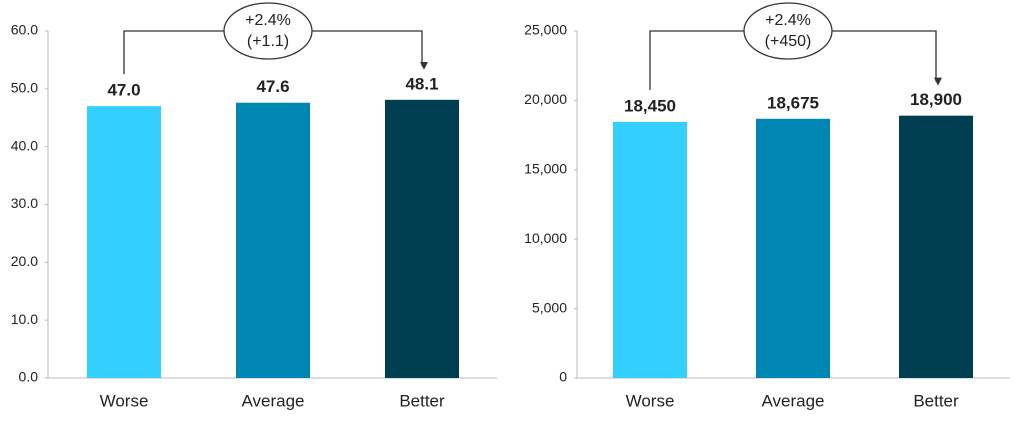 The height and width of the screenshot is (421, 1024). What do you see at coordinates (788, 41) in the screenshot?
I see `annotation-text: (+450)` at bounding box center [788, 41].